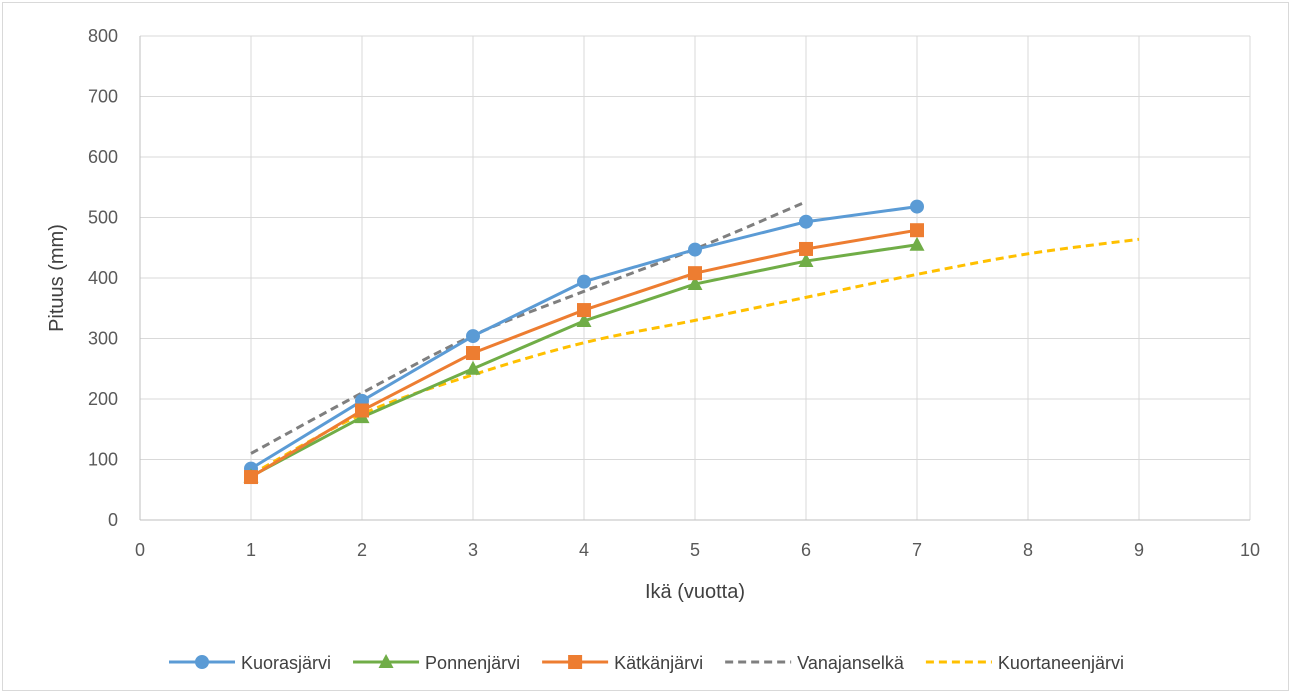 The width and height of the screenshot is (1293, 695). Describe the element at coordinates (1139, 550) in the screenshot. I see `x-tick-label: 9` at that location.